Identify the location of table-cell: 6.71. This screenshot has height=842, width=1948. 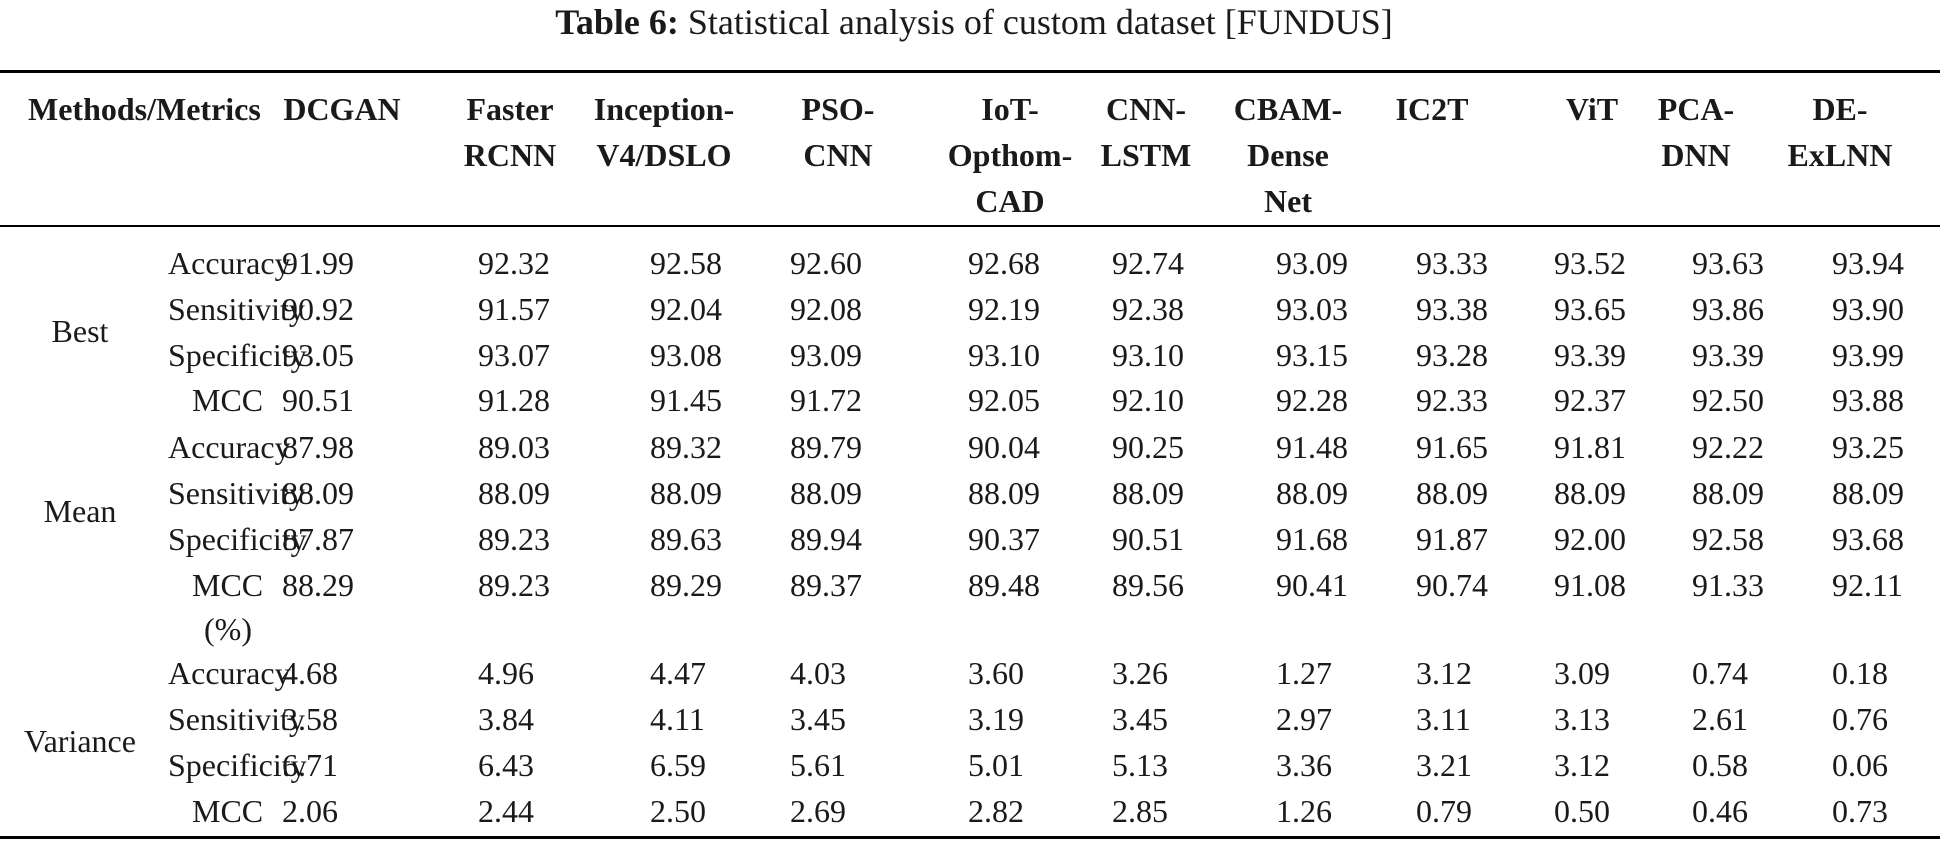
(310, 765).